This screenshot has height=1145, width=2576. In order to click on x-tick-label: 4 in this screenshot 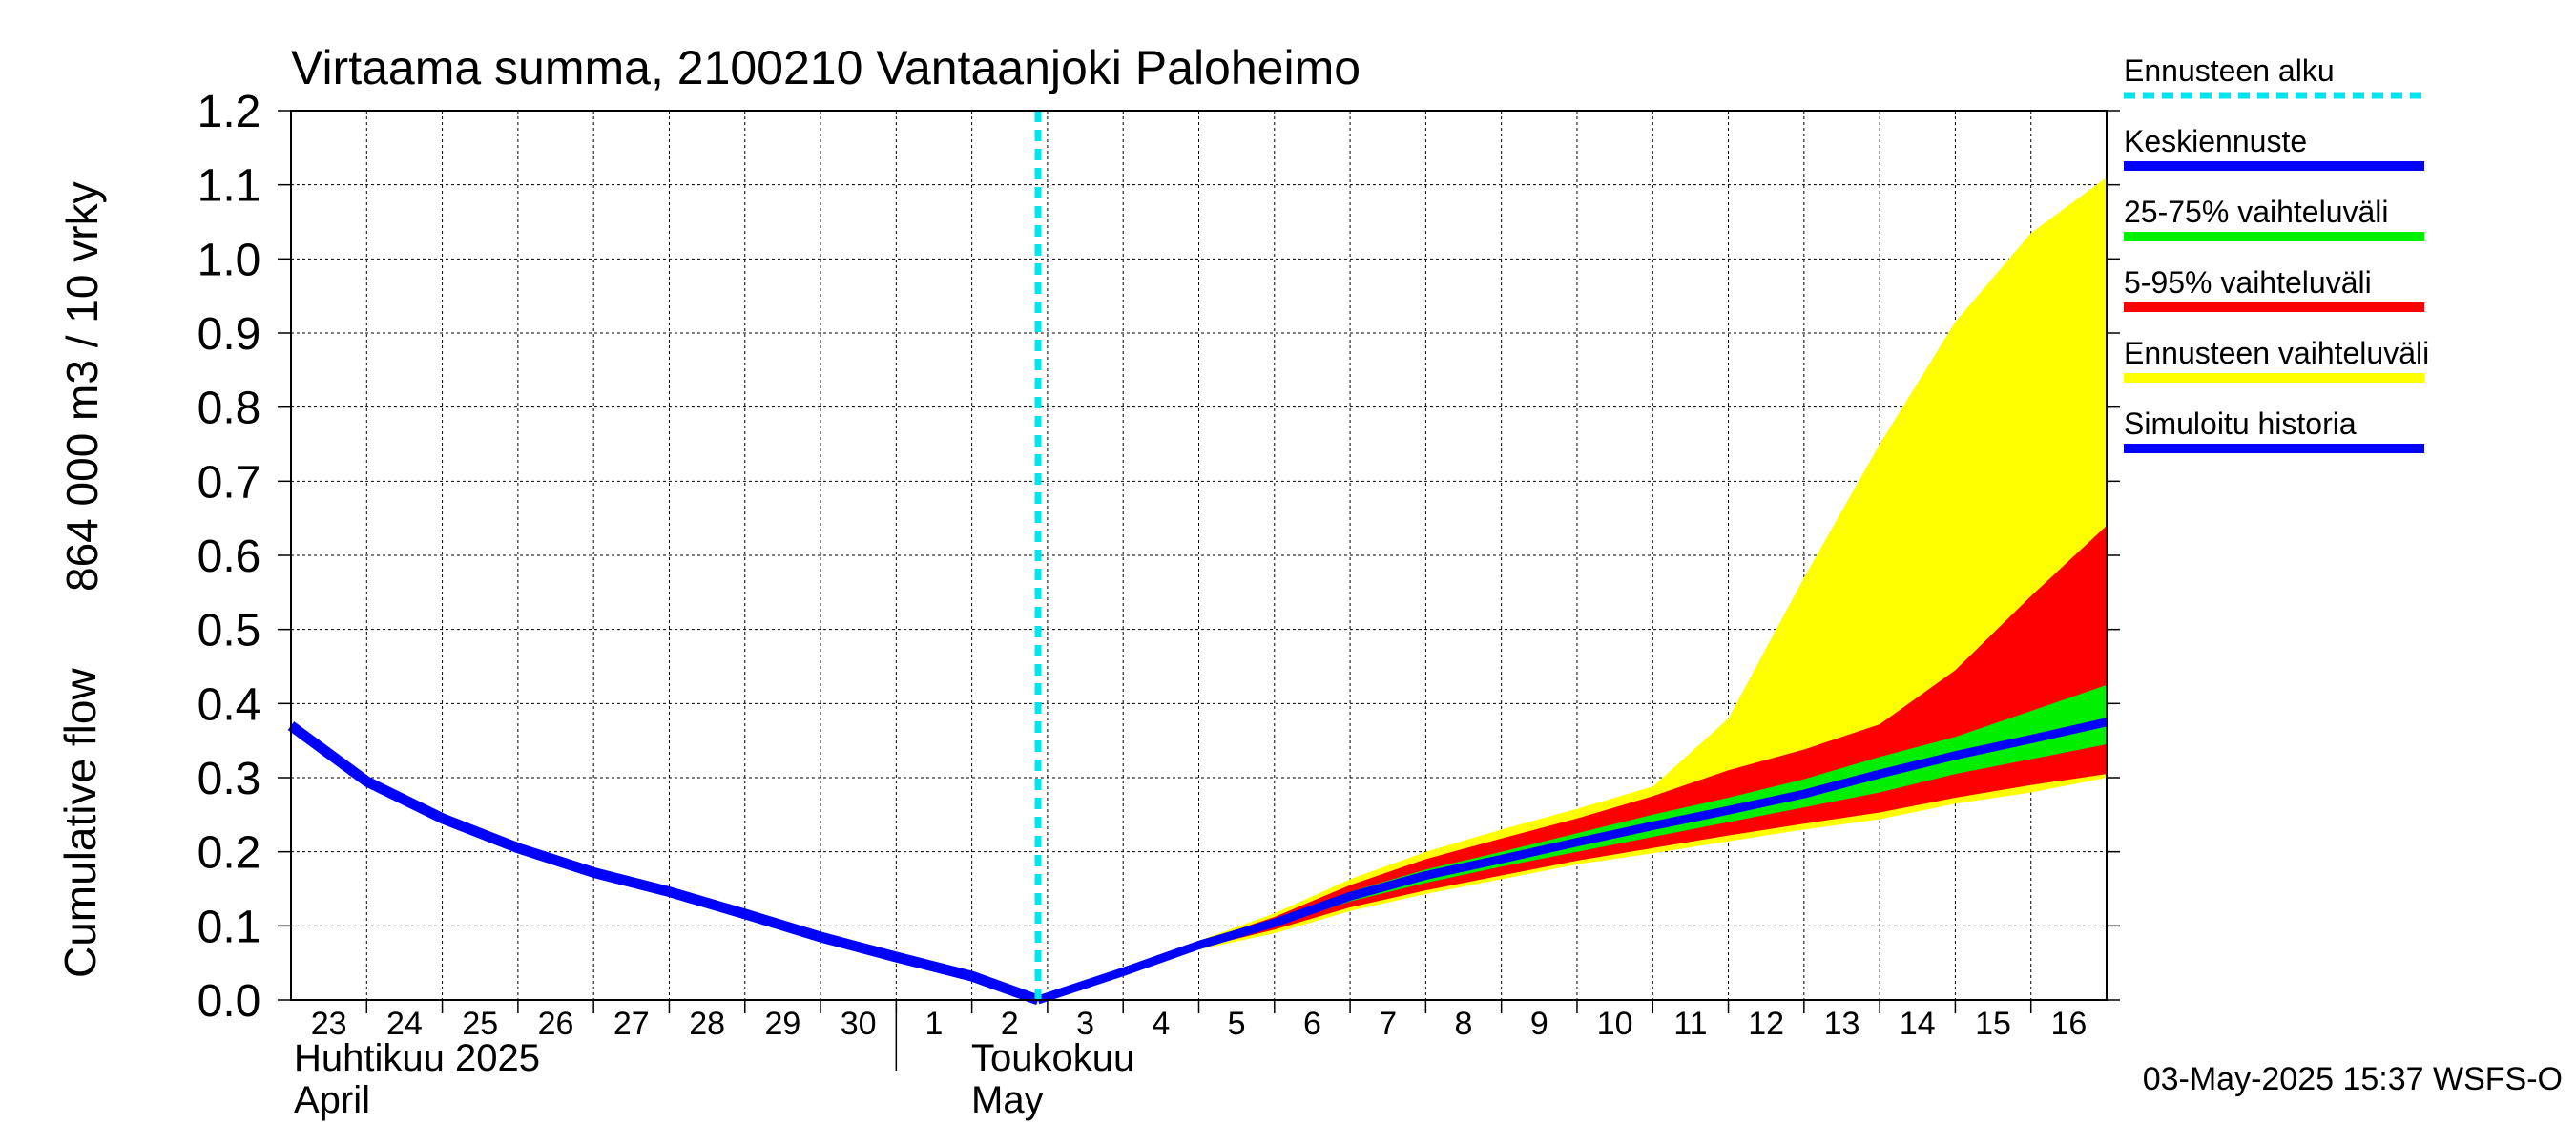, I will do `click(1161, 1024)`.